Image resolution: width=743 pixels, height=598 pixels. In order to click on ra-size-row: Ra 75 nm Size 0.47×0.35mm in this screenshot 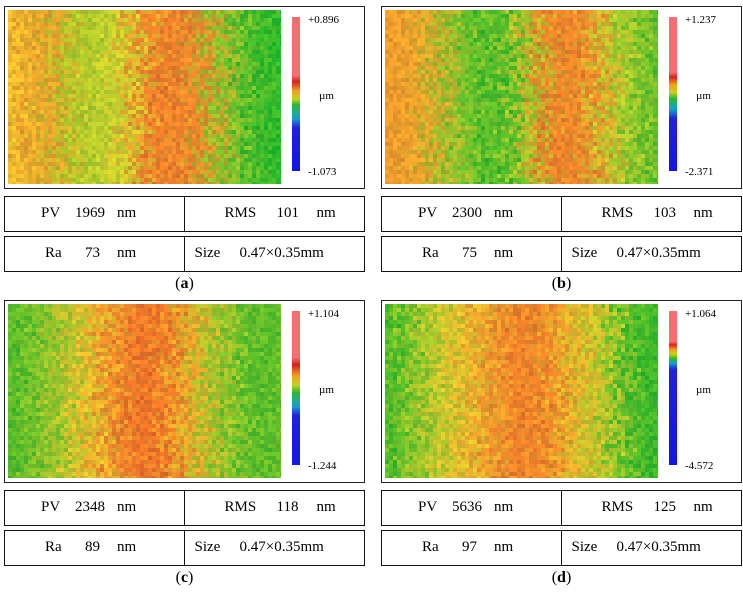, I will do `click(561, 254)`.